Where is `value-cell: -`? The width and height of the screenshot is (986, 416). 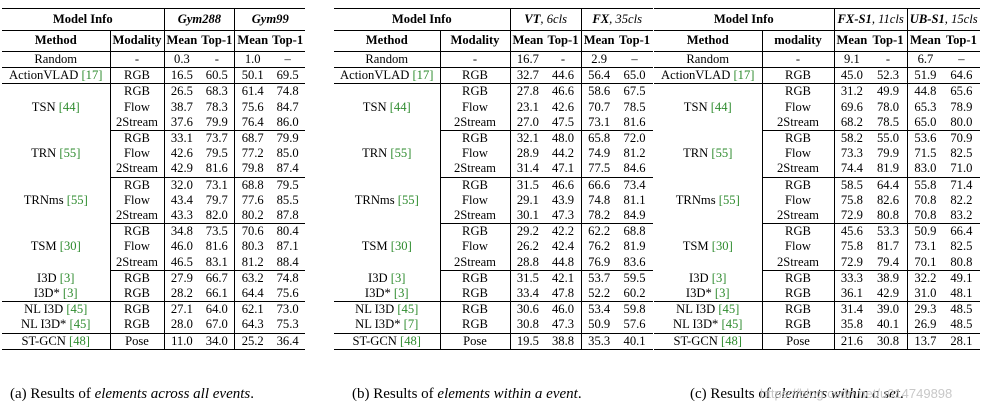
value-cell: - is located at coordinates (888, 60).